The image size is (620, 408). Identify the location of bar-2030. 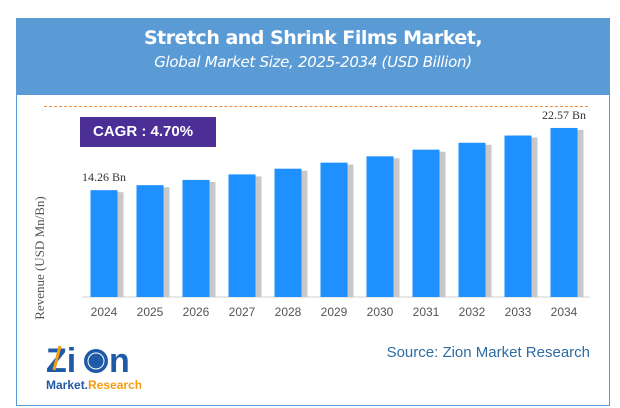
(380, 226).